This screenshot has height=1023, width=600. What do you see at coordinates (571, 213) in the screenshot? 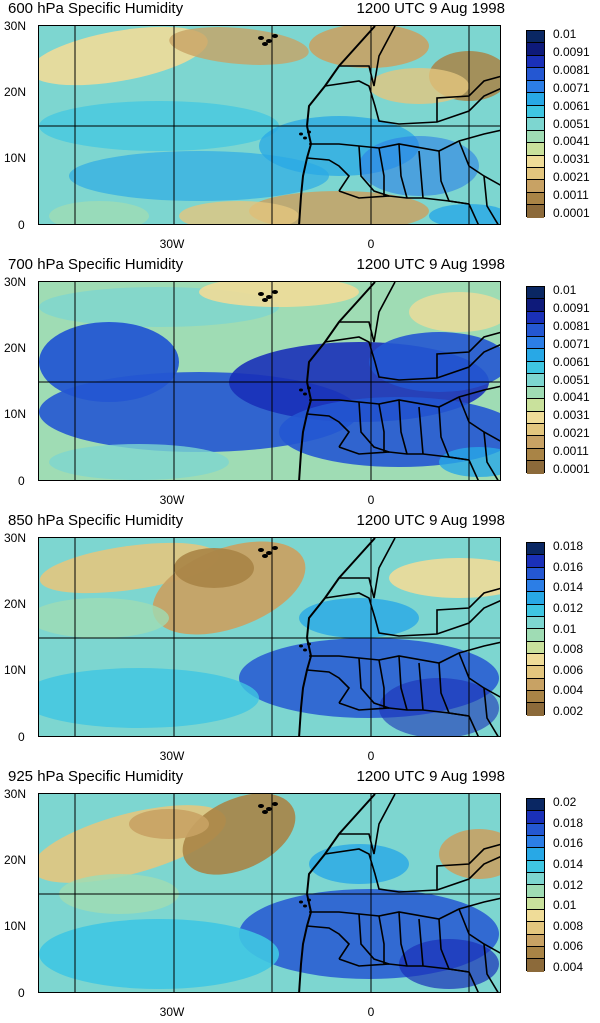
I see `colorbar-label: 0.0001` at bounding box center [571, 213].